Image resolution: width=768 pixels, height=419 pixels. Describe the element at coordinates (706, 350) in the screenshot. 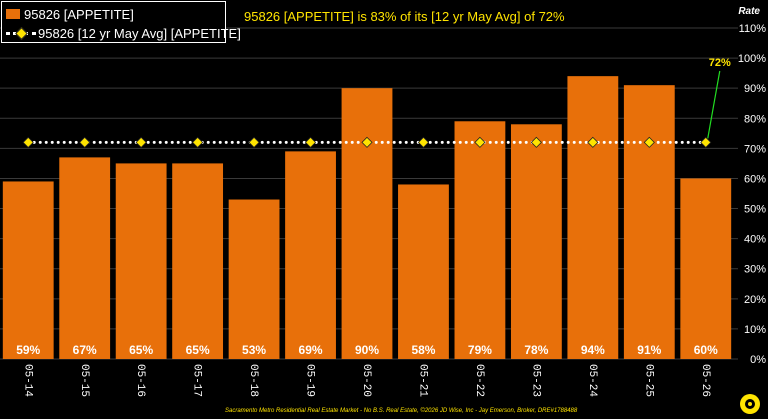

I see `bar-value-label: 60%` at that location.